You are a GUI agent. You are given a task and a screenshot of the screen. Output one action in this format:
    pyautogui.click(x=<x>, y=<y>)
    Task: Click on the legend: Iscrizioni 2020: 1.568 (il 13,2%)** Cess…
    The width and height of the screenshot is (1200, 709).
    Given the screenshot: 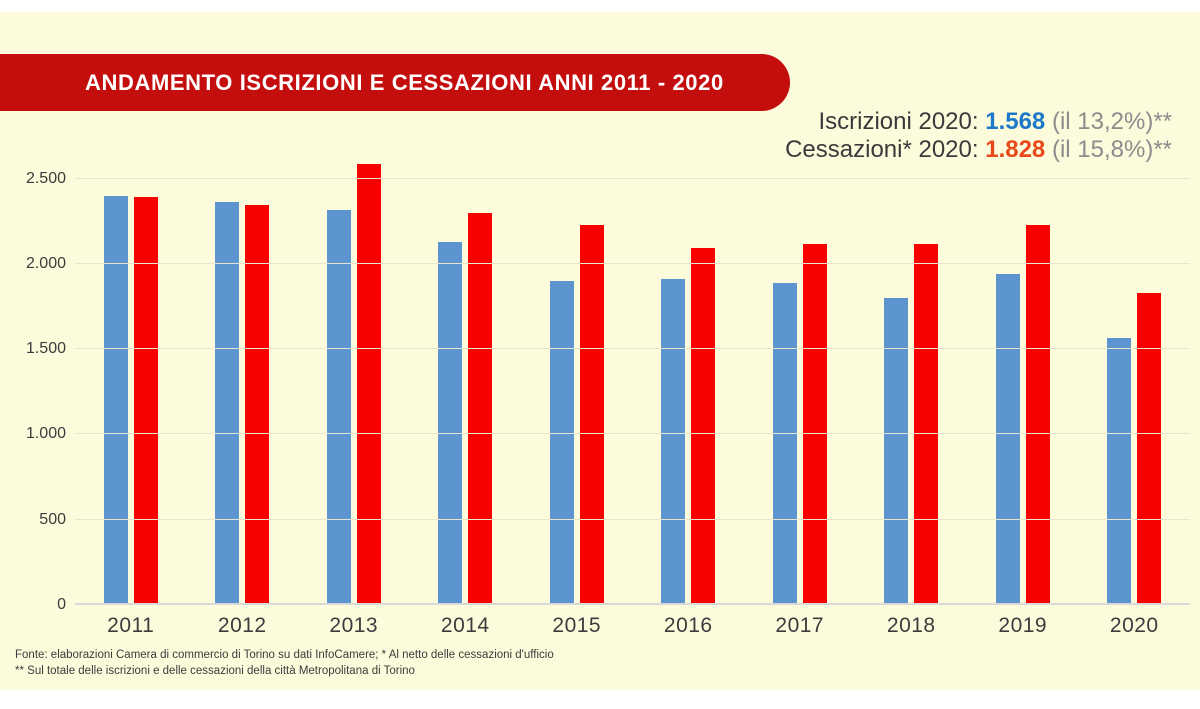 What is the action you would take?
    pyautogui.click(x=978, y=136)
    